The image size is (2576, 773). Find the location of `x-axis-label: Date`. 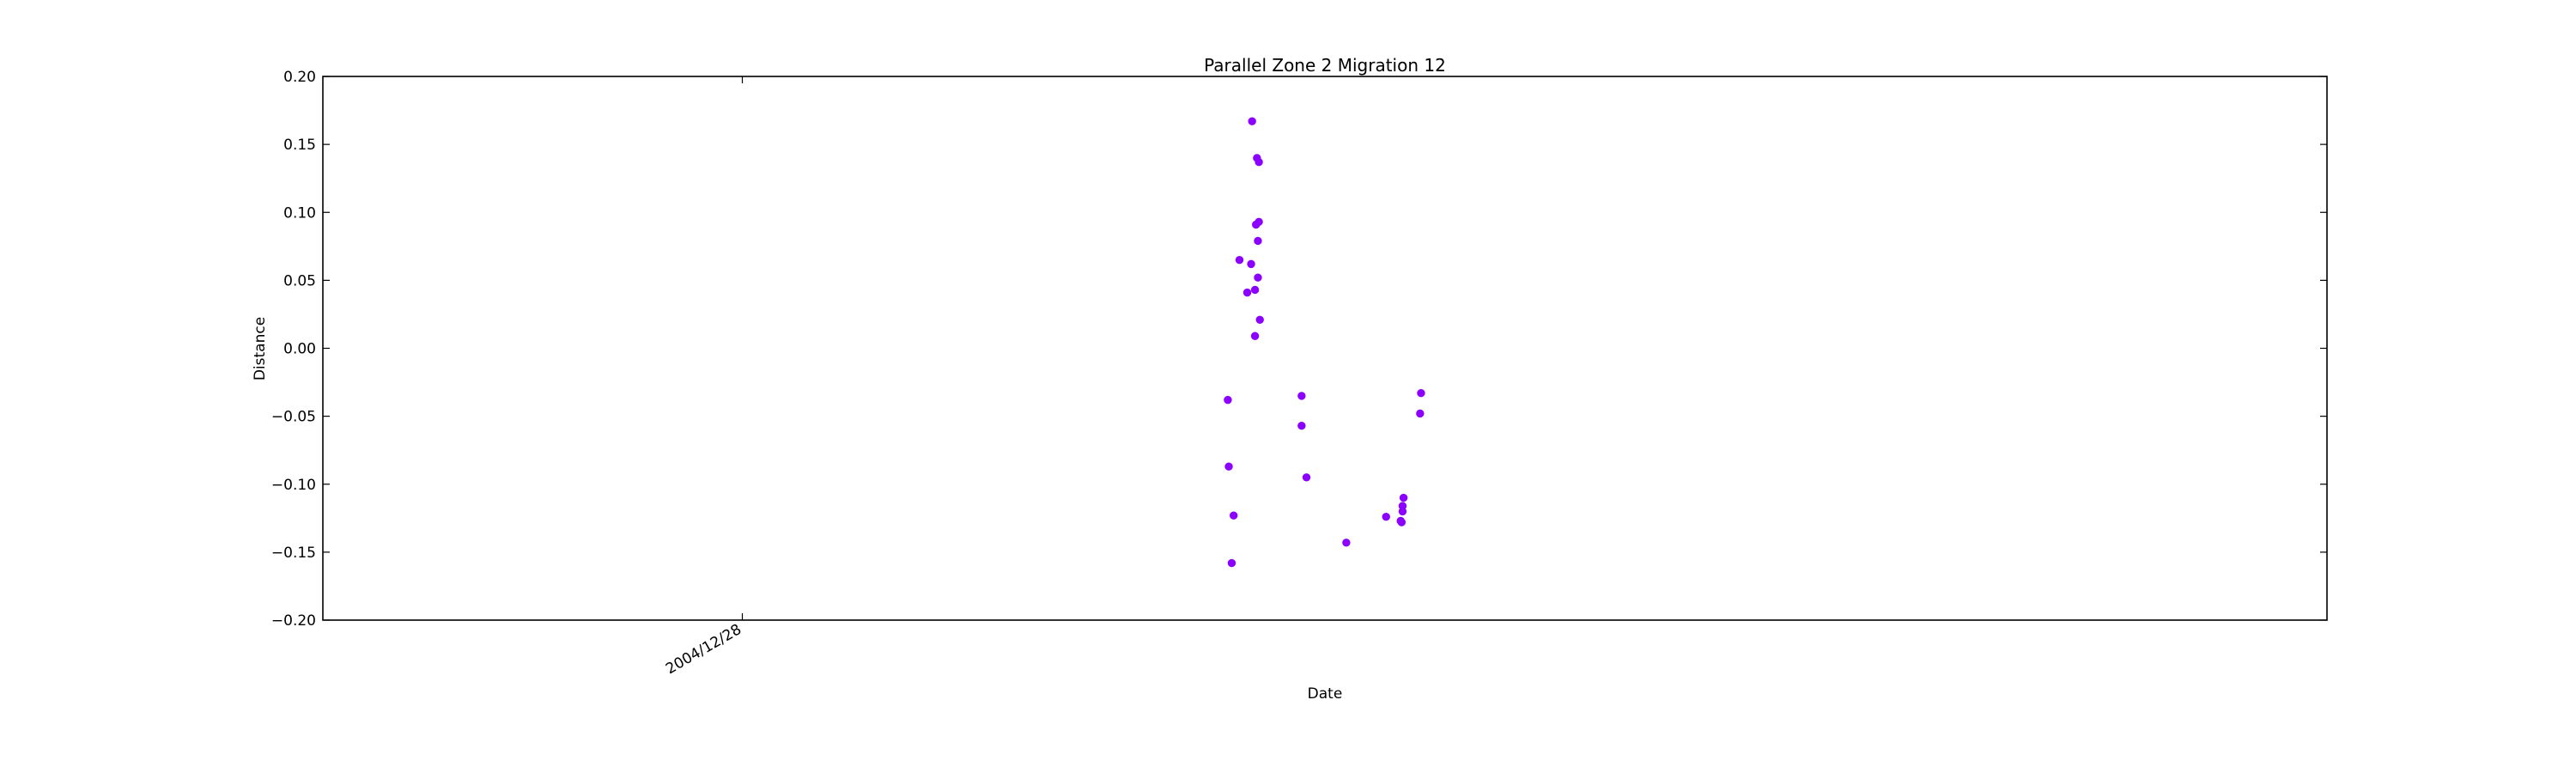

x-axis-label: Date is located at coordinates (1325, 694).